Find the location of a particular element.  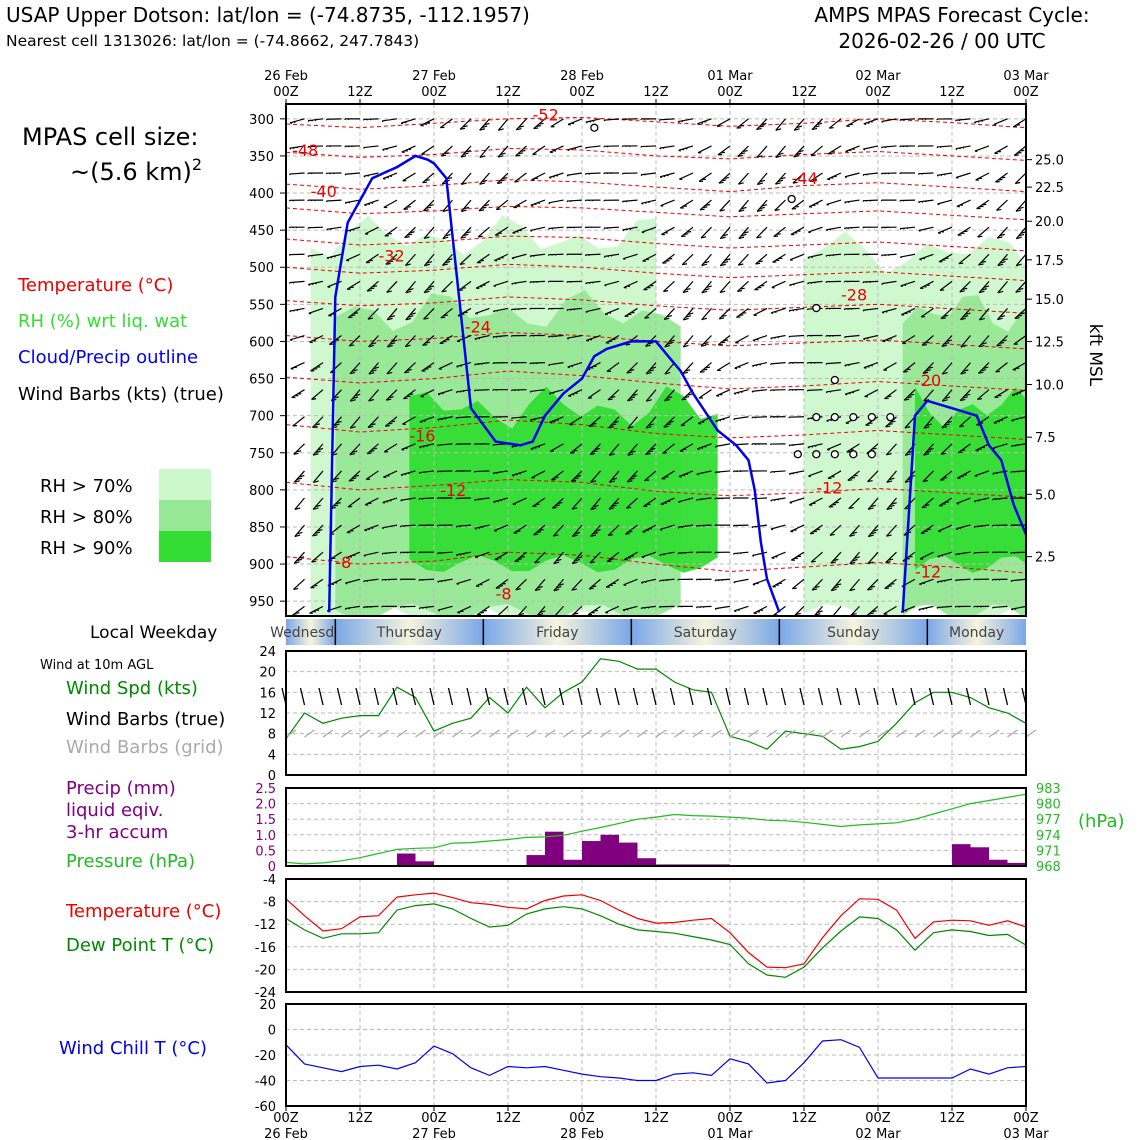

icing-circle is located at coordinates (834, 417).